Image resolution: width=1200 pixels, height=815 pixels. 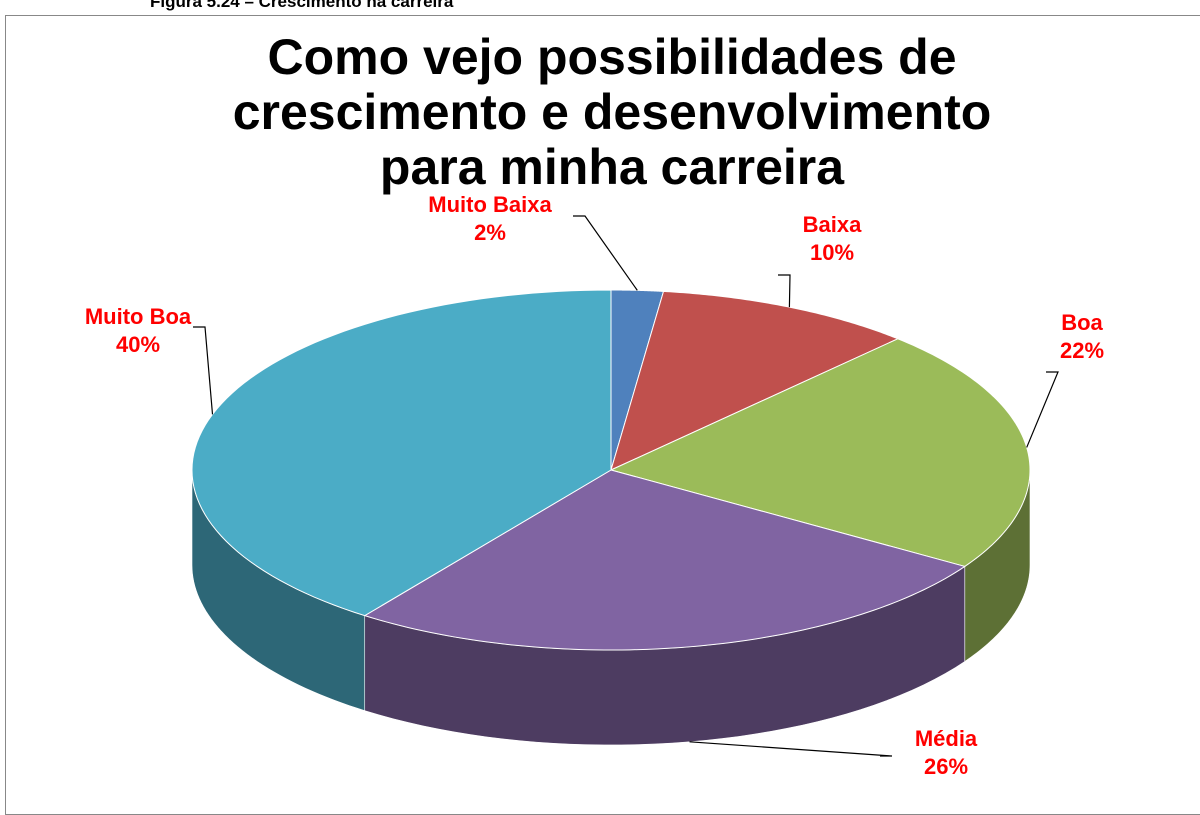 What do you see at coordinates (490, 232) in the screenshot?
I see `data-label-value: 2%` at bounding box center [490, 232].